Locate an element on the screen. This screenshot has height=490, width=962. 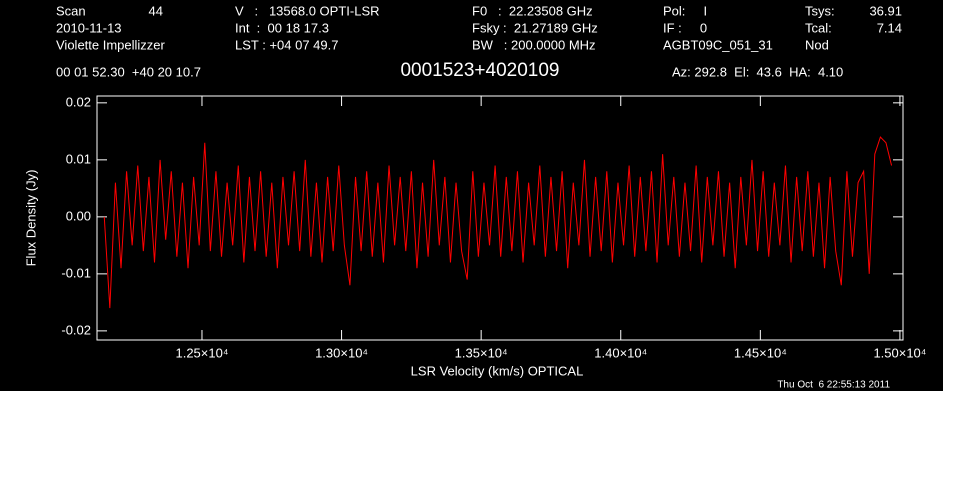
x-tick-label: 1.25×10⁴ is located at coordinates (201, 352).